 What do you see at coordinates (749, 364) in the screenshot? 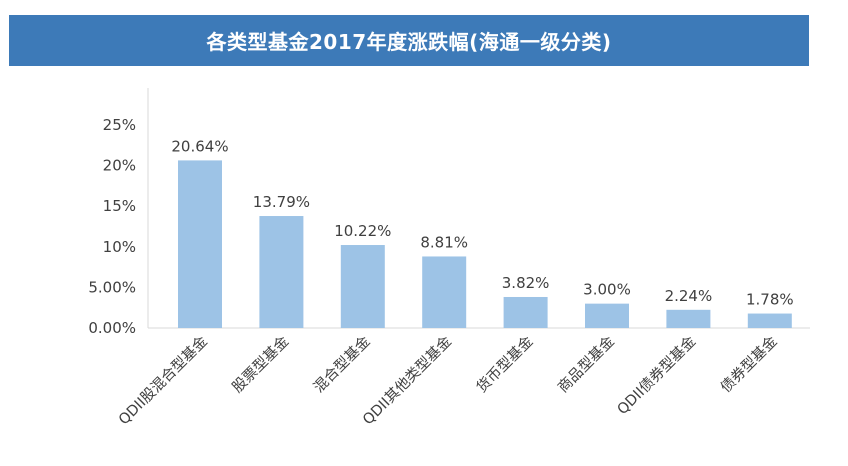
I see `x-tick-label: 债券型基金` at bounding box center [749, 364].